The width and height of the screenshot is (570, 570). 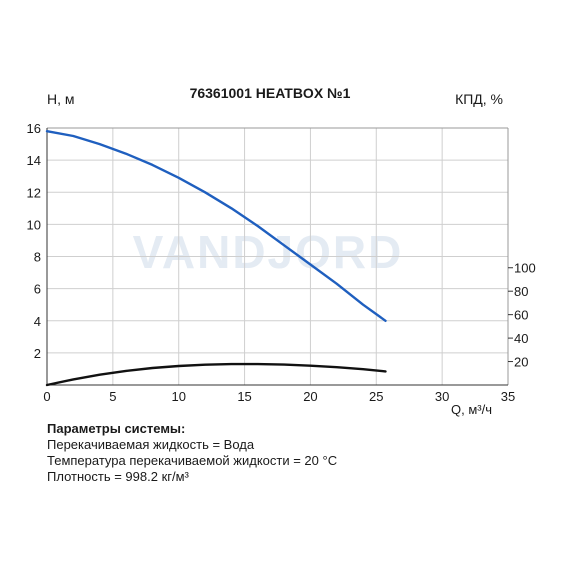 I want to click on x-axis-label: Q, м³/ч, so click(x=471, y=409).